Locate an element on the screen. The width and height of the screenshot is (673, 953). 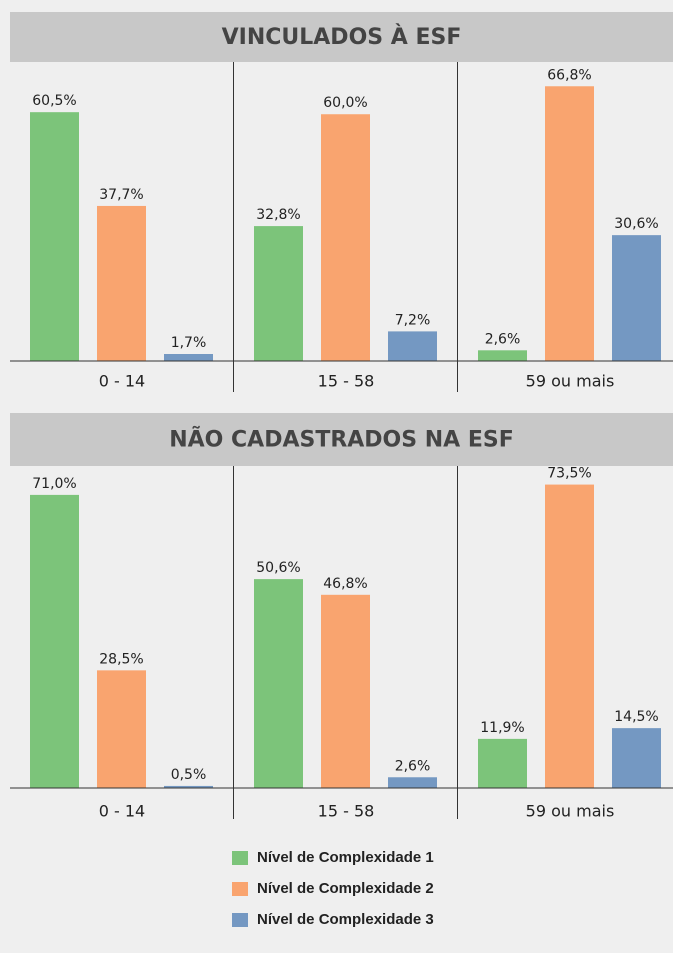
data-label: 66,8% is located at coordinates (569, 75).